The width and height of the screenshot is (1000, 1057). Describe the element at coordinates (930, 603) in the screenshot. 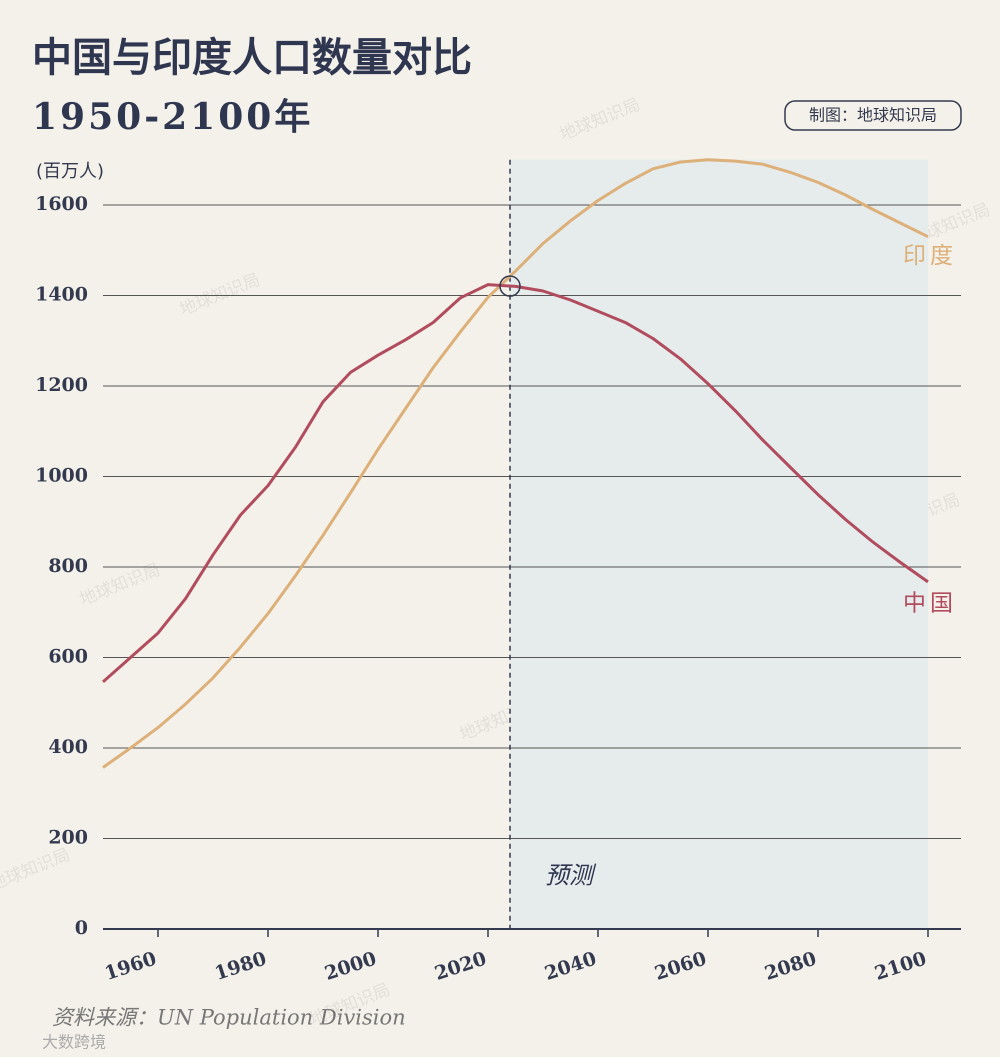

I see `series-label: 中国` at that location.